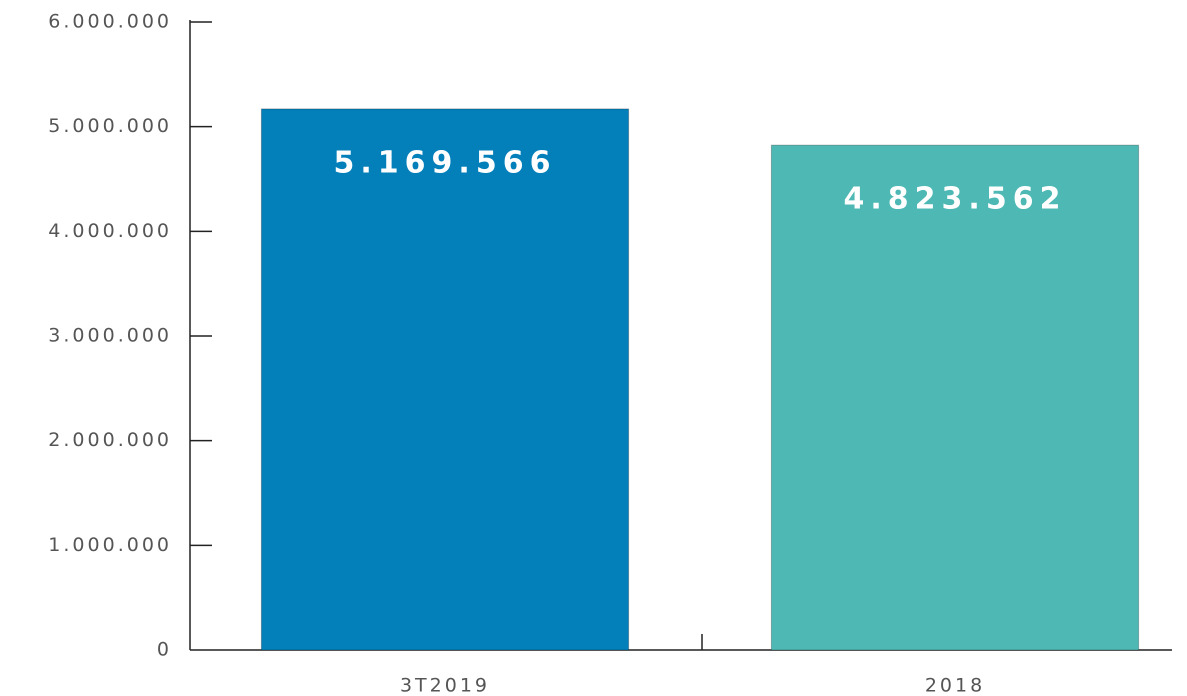 The image size is (1187, 696). Describe the element at coordinates (110, 336) in the screenshot. I see `y-tick-label: 3.000.000` at that location.